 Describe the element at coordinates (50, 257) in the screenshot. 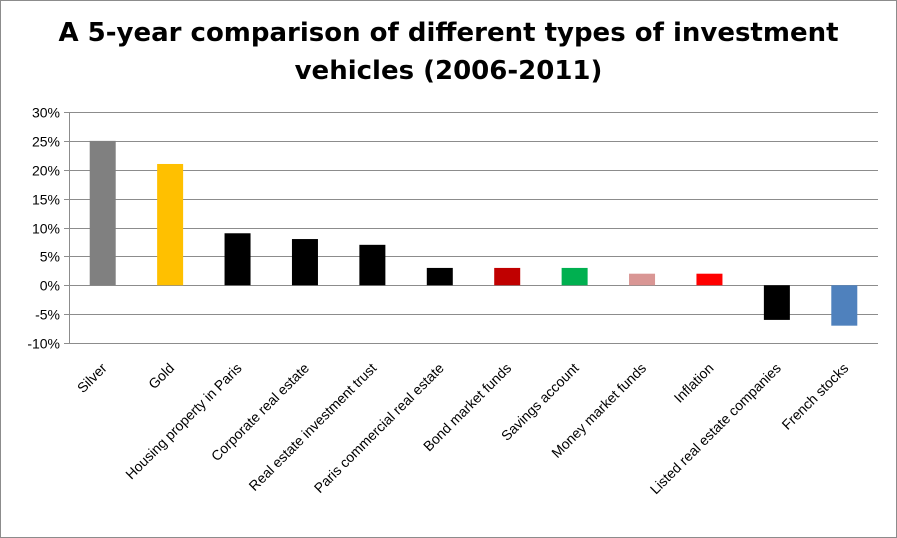

I see `y-tick-label: 5%` at that location.